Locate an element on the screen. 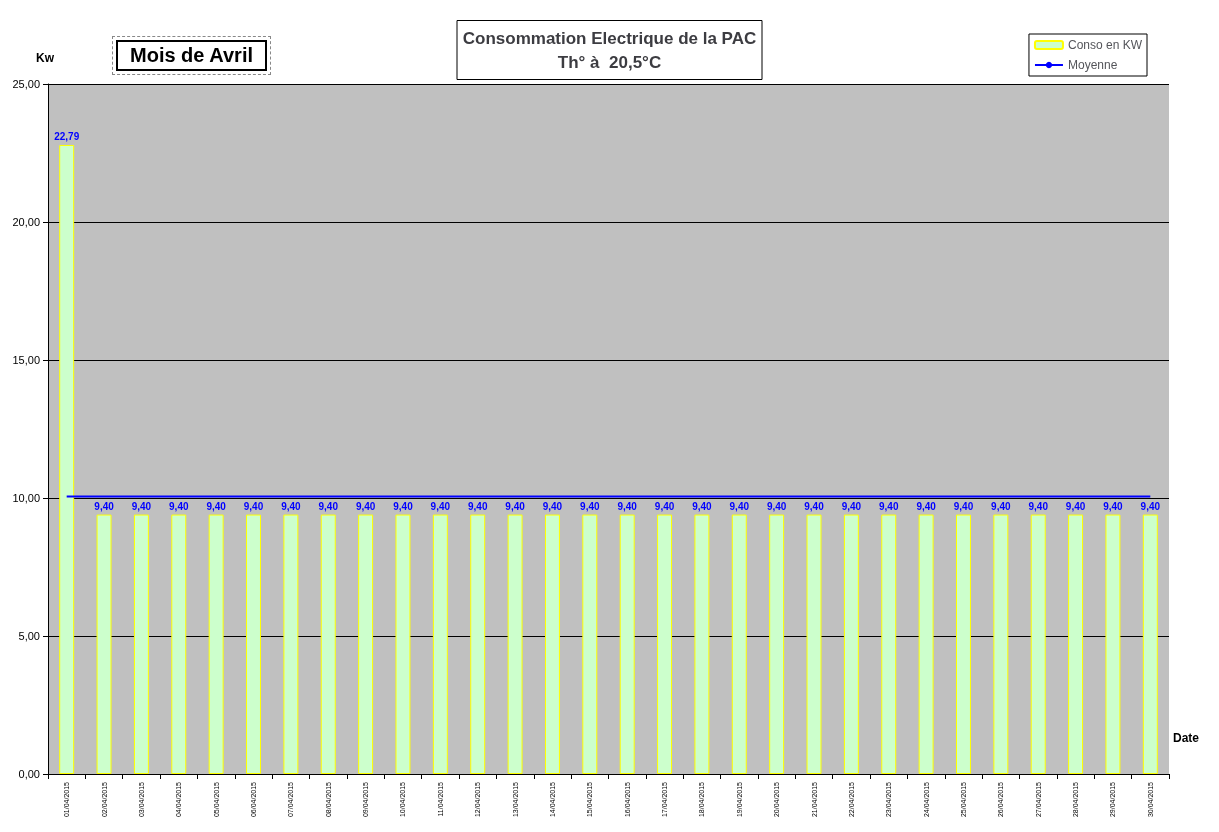 This screenshot has width=1219, height=832. y-tick-label: 25,00 is located at coordinates (26, 84).